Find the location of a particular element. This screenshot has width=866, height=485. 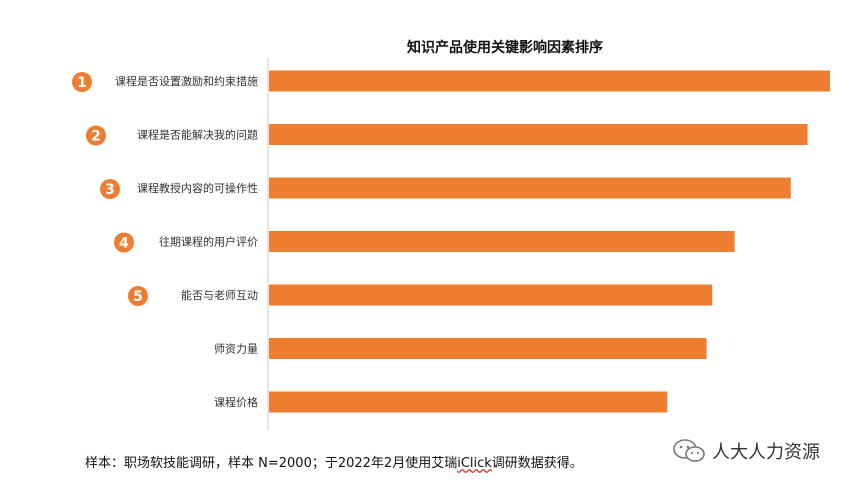

watermark-text: 人大人力资源 is located at coordinates (766, 452).